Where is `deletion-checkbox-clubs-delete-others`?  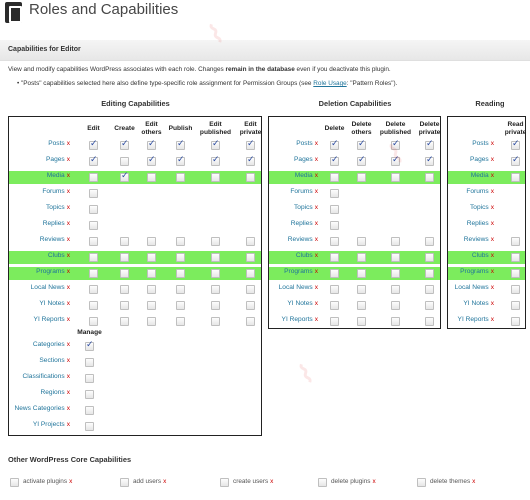
deletion-checkbox-clubs-delete-others is located at coordinates (361, 257).